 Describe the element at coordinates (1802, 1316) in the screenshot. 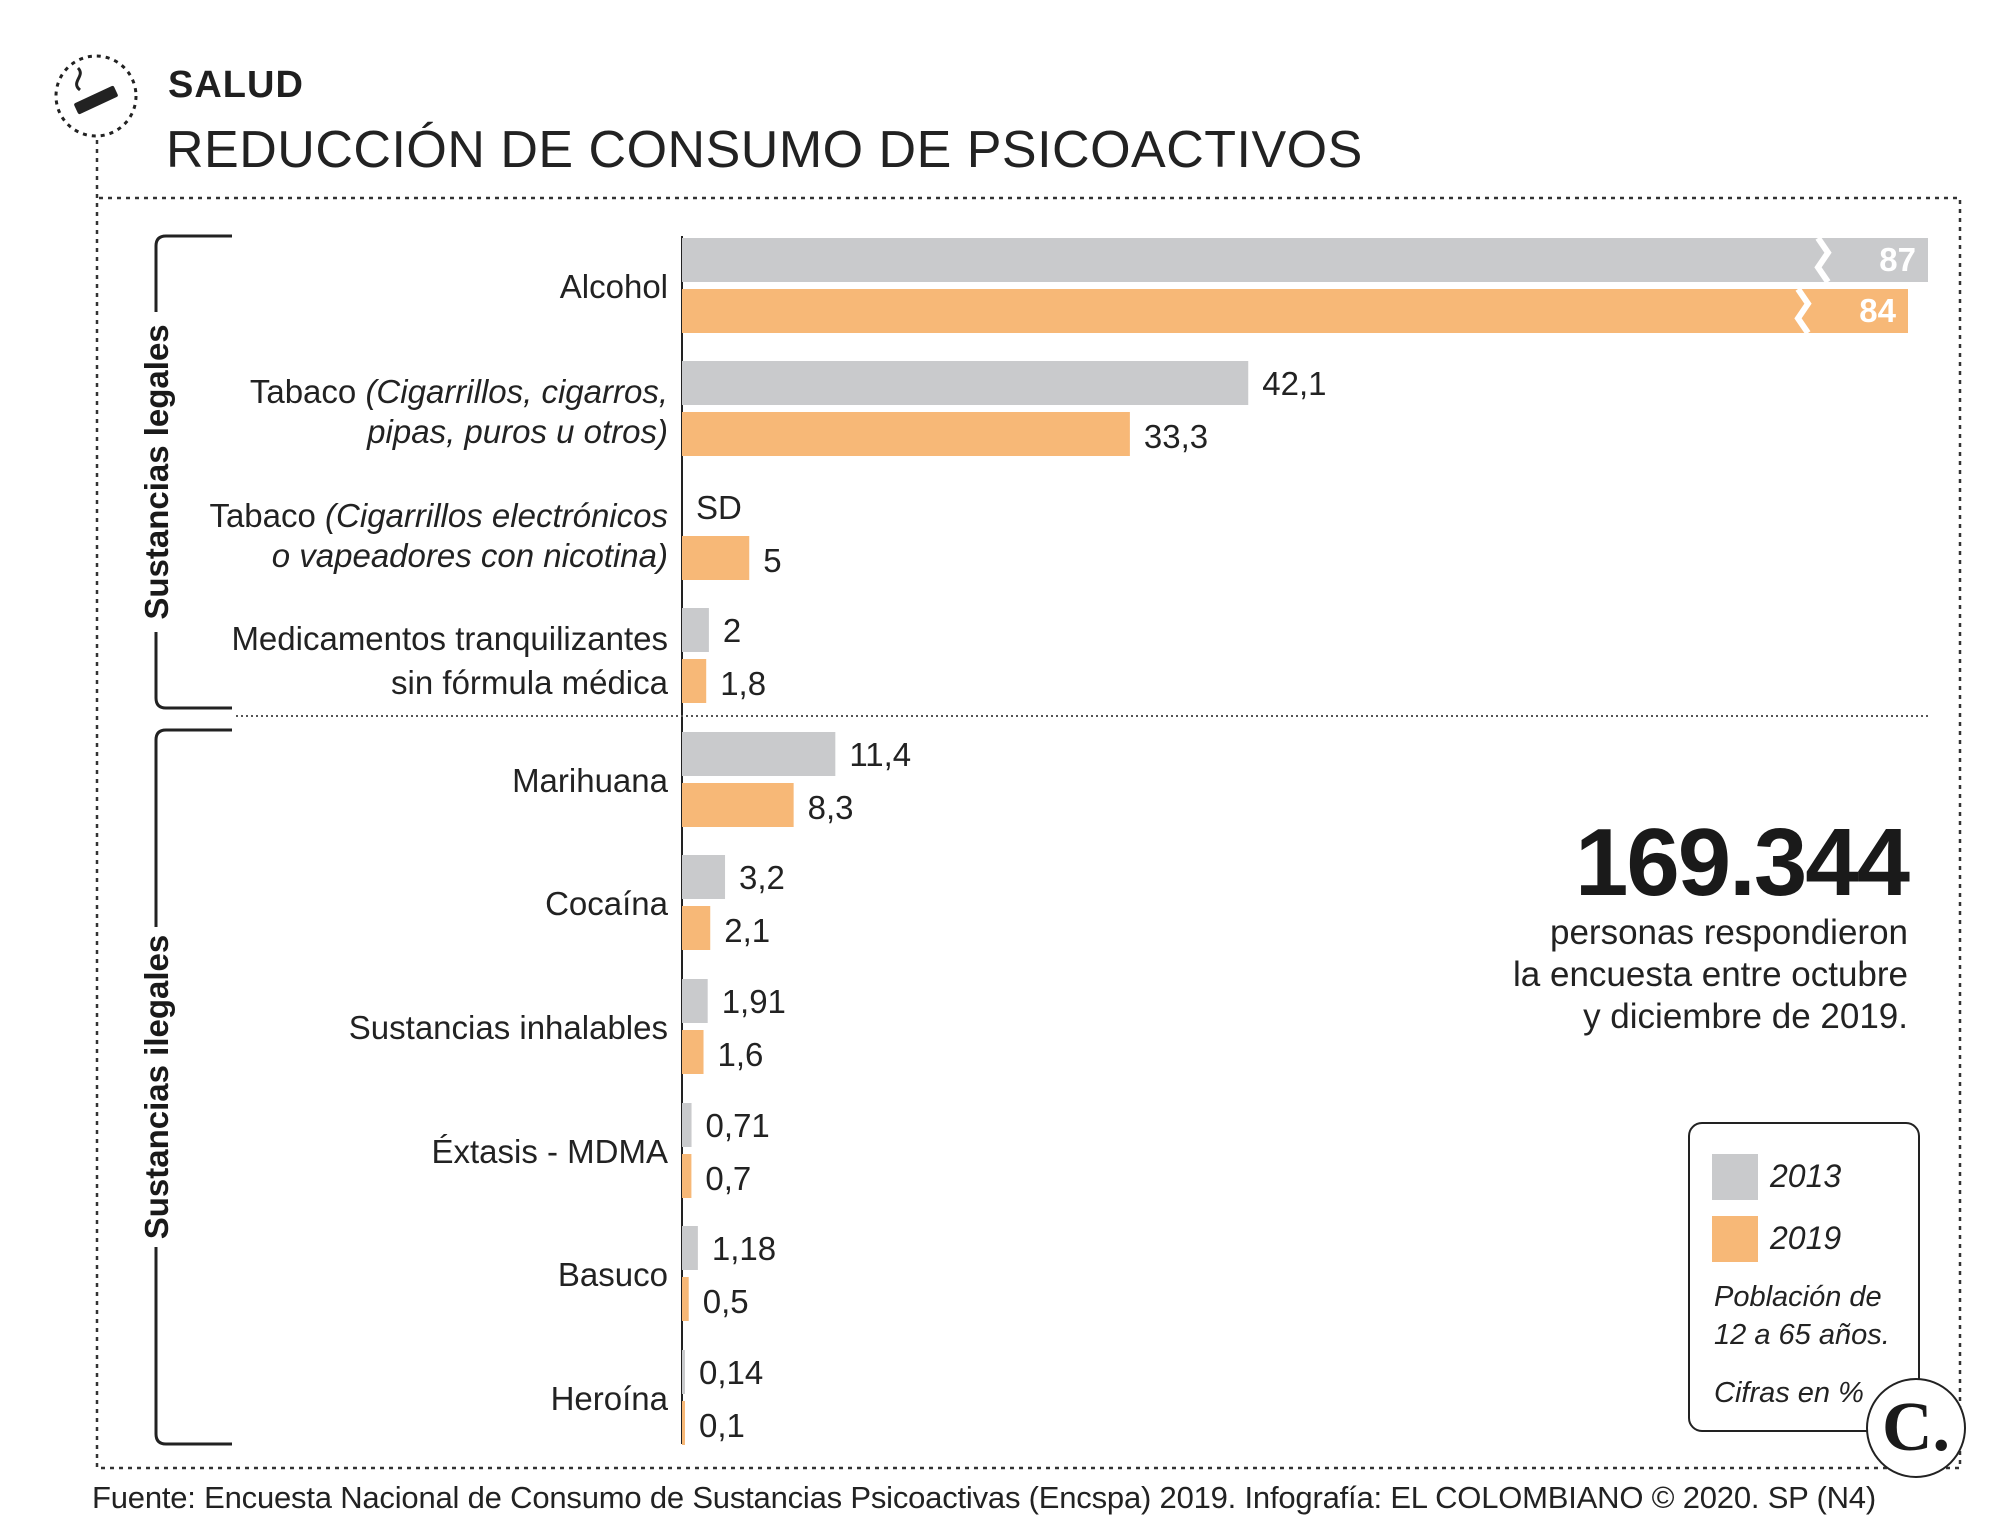

I see `population-note: Población de 12 a 65 años.` at that location.